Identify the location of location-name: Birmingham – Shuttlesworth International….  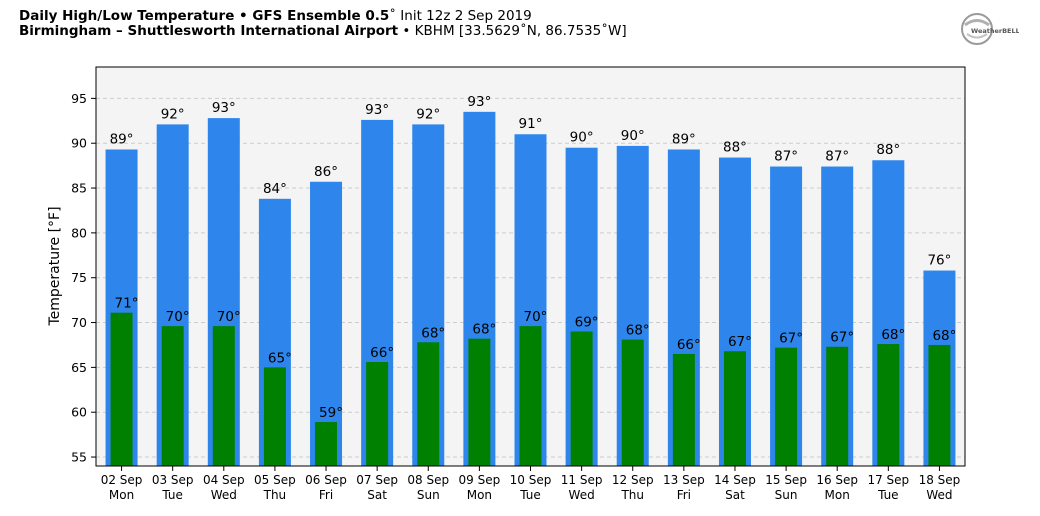
(209, 31).